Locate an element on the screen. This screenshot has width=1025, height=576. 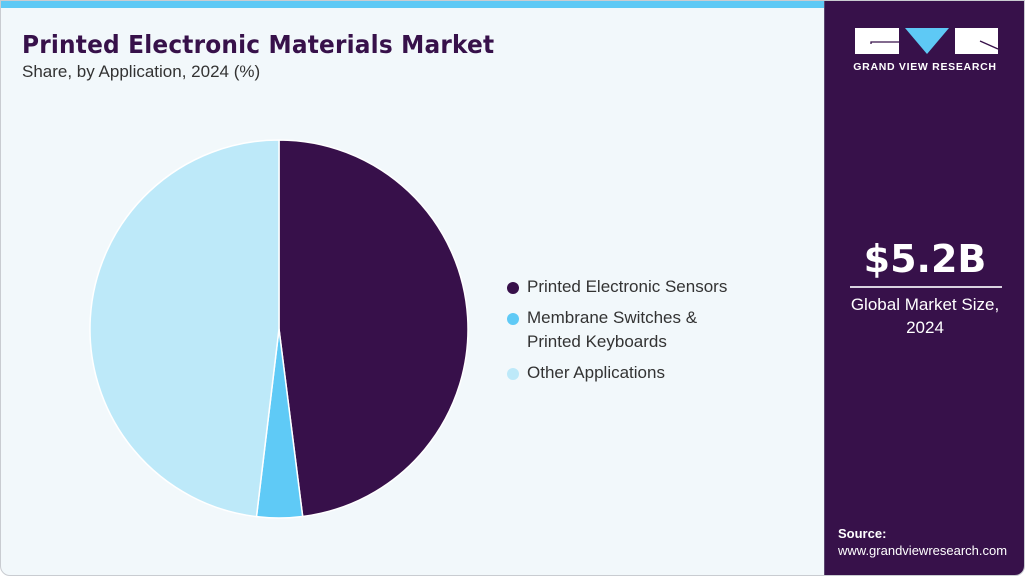
legend-label-line1: Membrane Switches & is located at coordinates (612, 317).